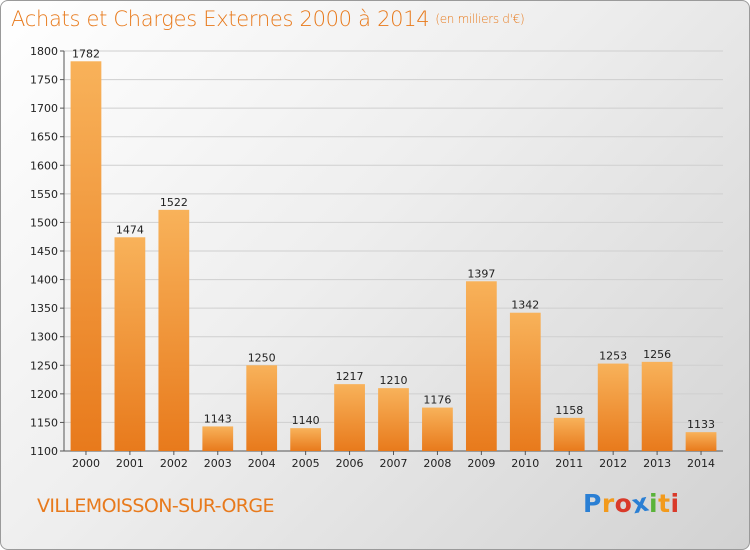  I want to click on x-tick-label: 2009, so click(481, 463).